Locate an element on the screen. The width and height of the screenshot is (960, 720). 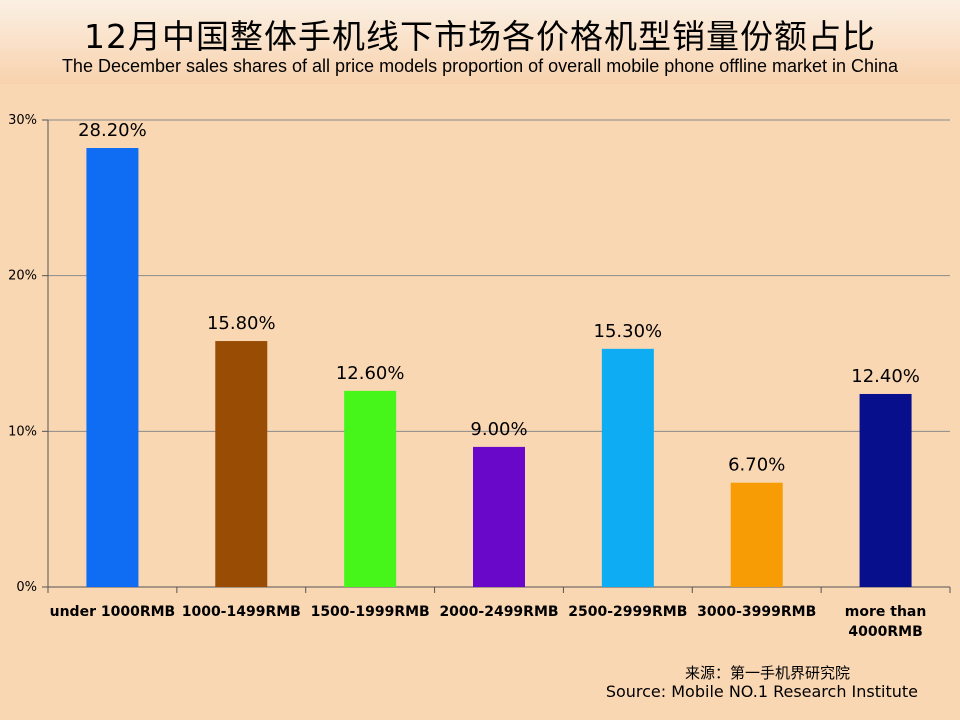
source-label-en: Source: Mobile NO.1 Research Institute is located at coordinates (761, 691).